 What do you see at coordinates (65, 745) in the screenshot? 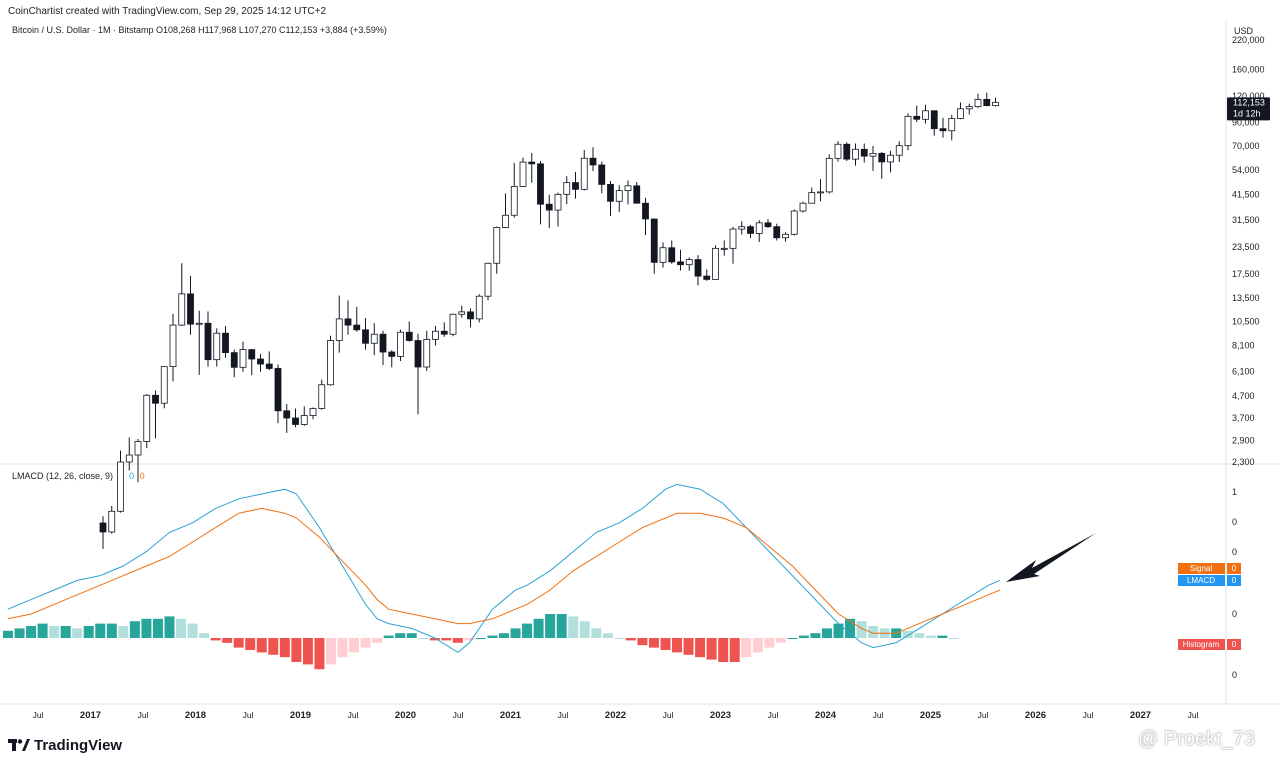
I see `tradingview-logo: TradingView` at bounding box center [65, 745].